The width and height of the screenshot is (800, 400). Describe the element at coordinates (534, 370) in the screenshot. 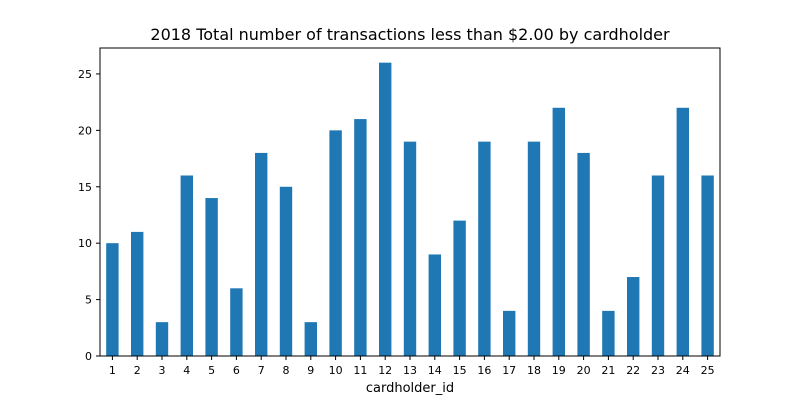

I see `x-tick-label: 18` at that location.